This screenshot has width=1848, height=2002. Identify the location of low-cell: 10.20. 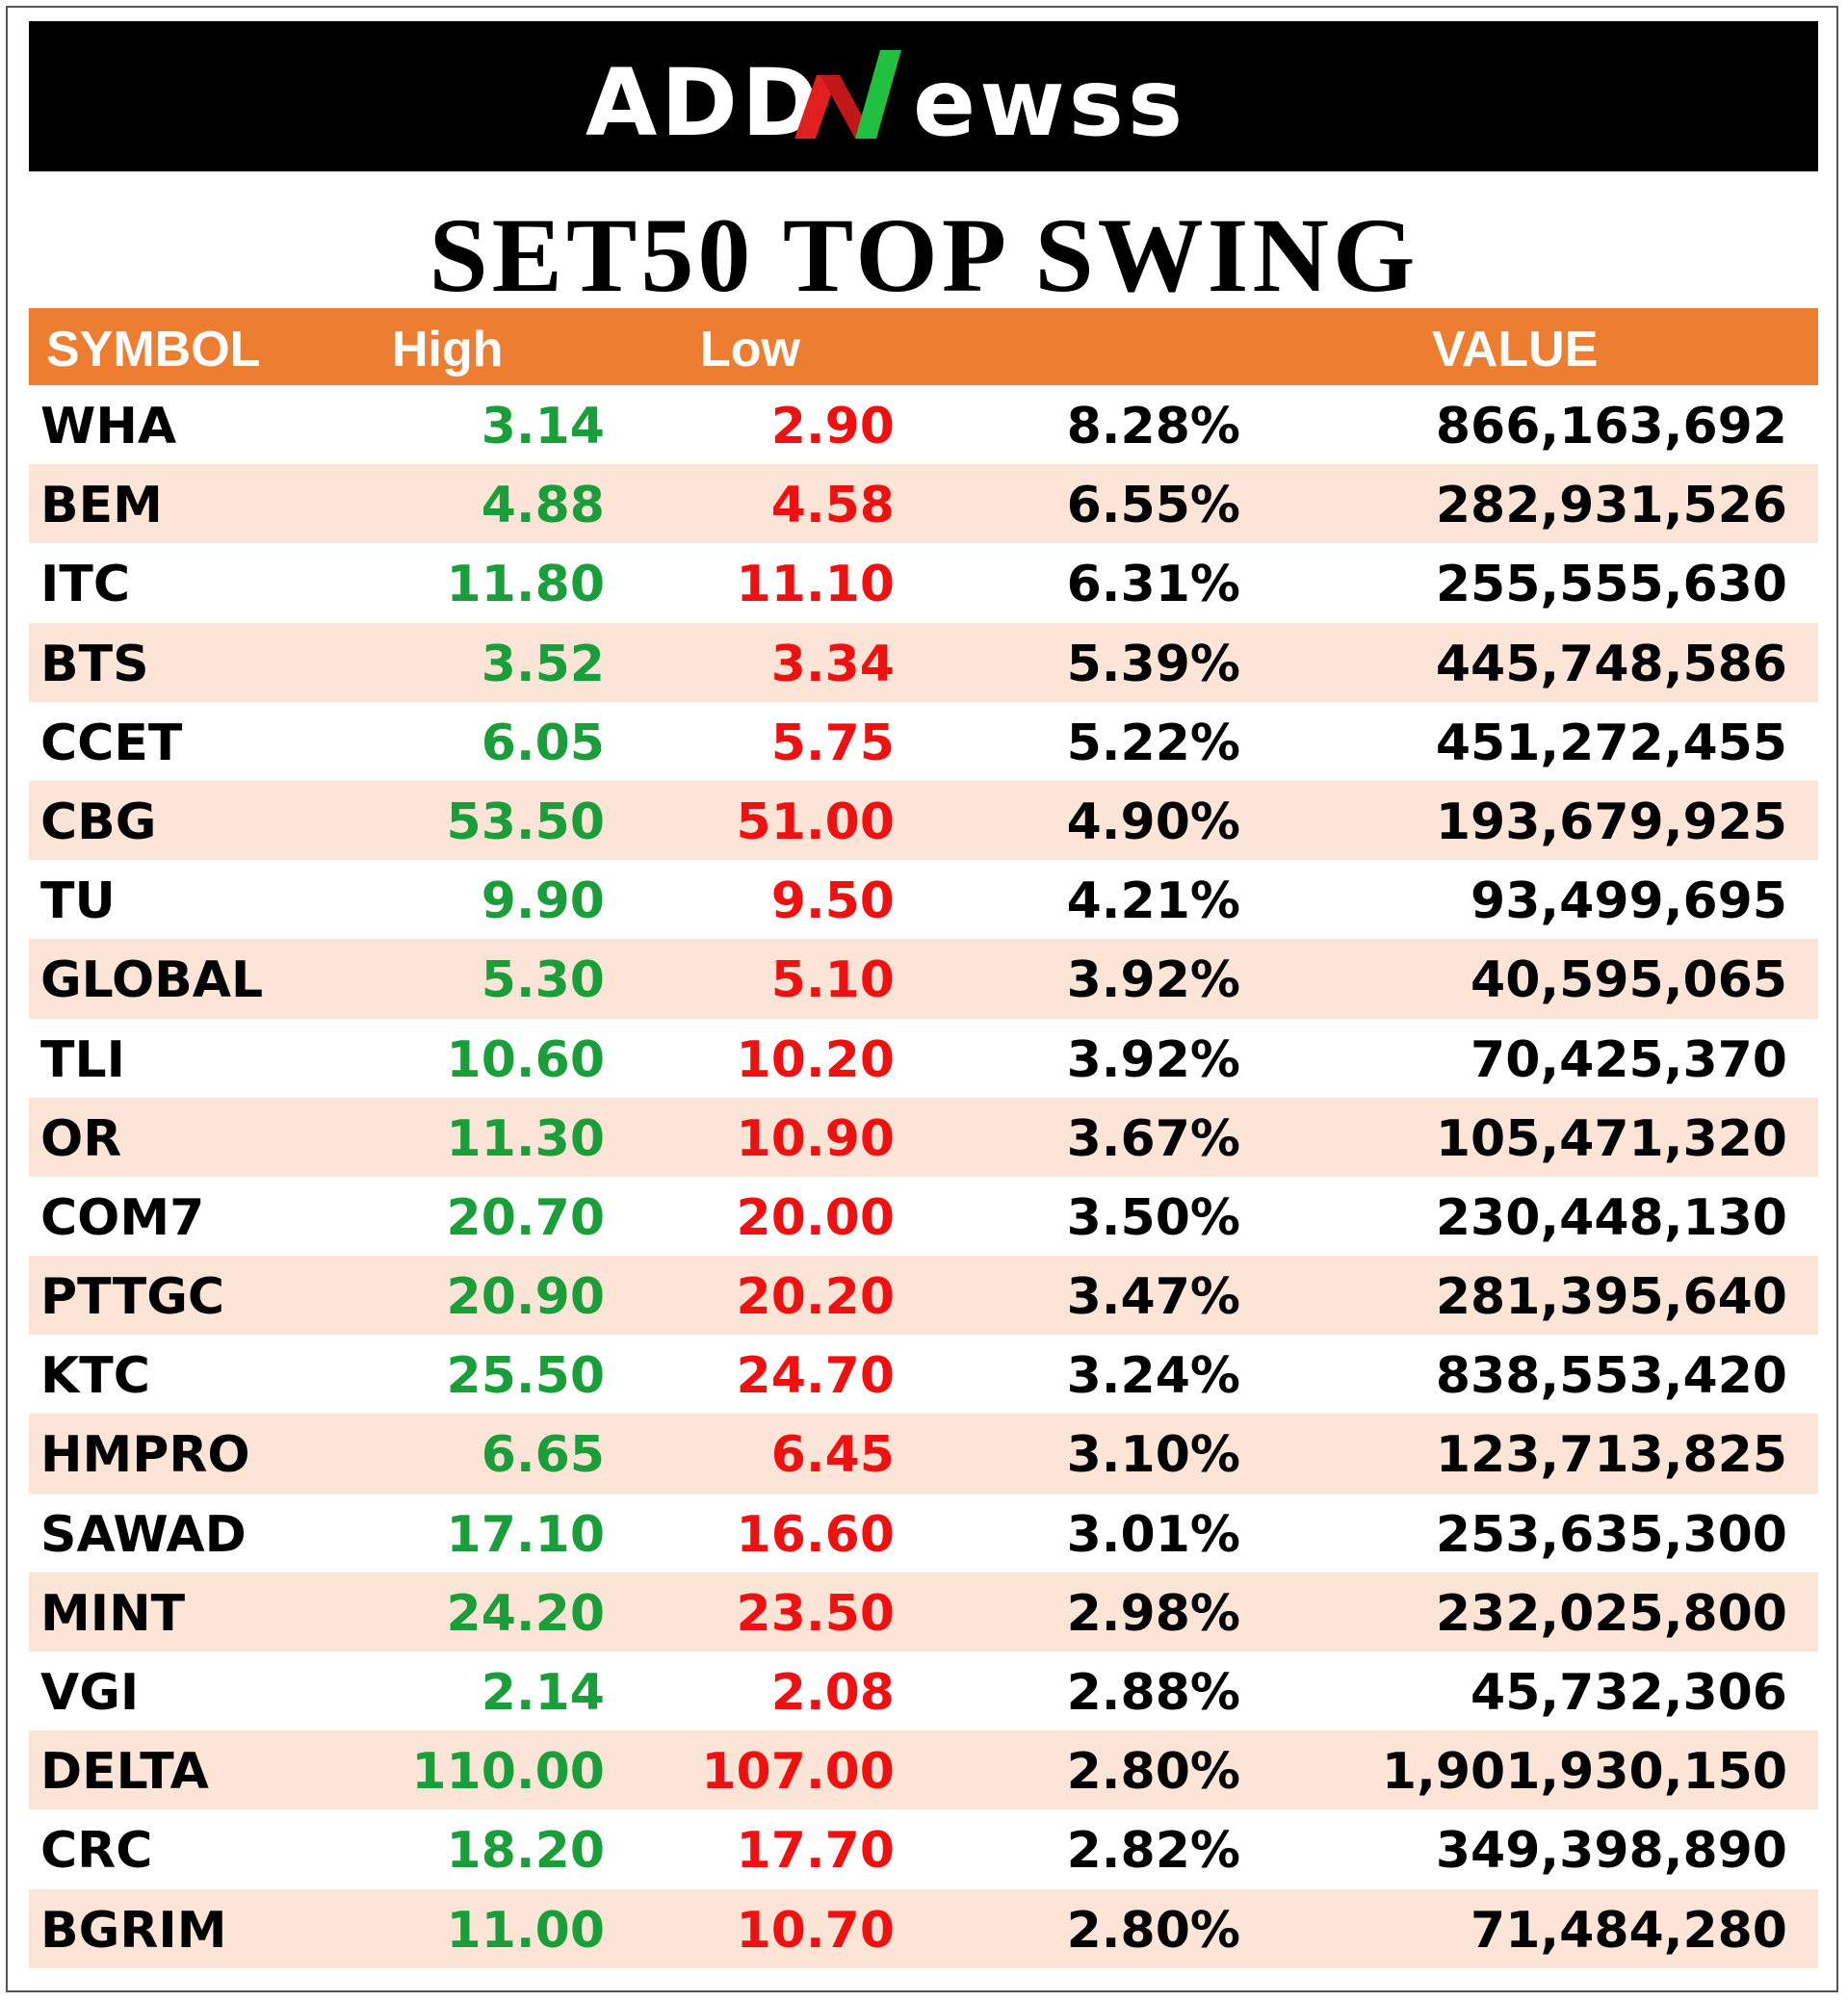
(815, 1059).